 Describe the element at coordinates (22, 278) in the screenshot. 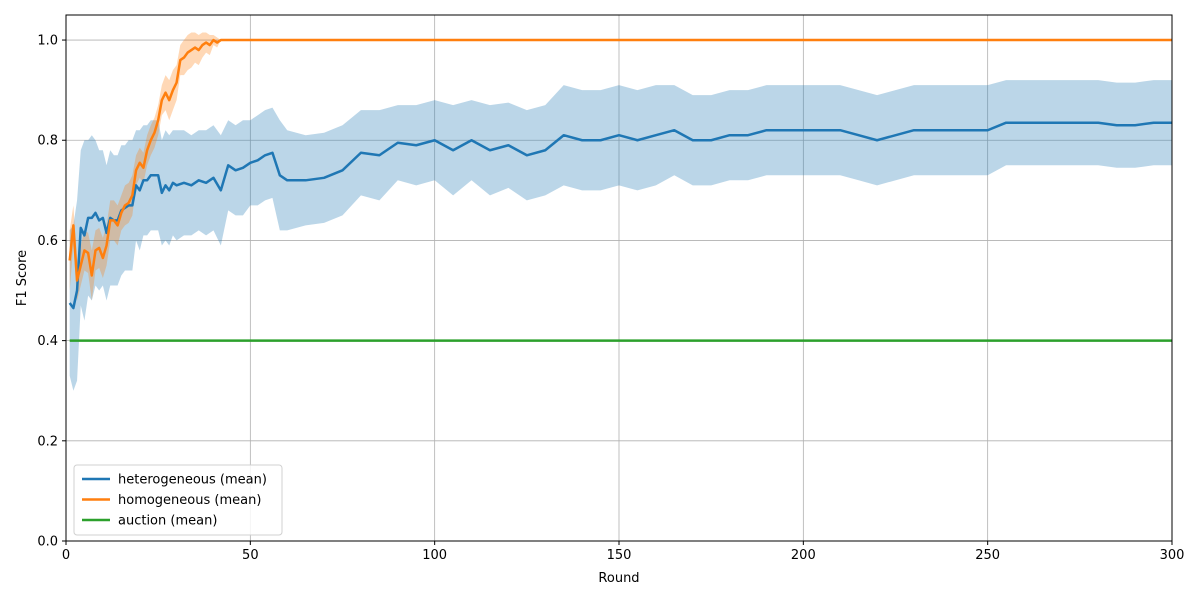

I see `y-axis-label: F1 Score` at that location.